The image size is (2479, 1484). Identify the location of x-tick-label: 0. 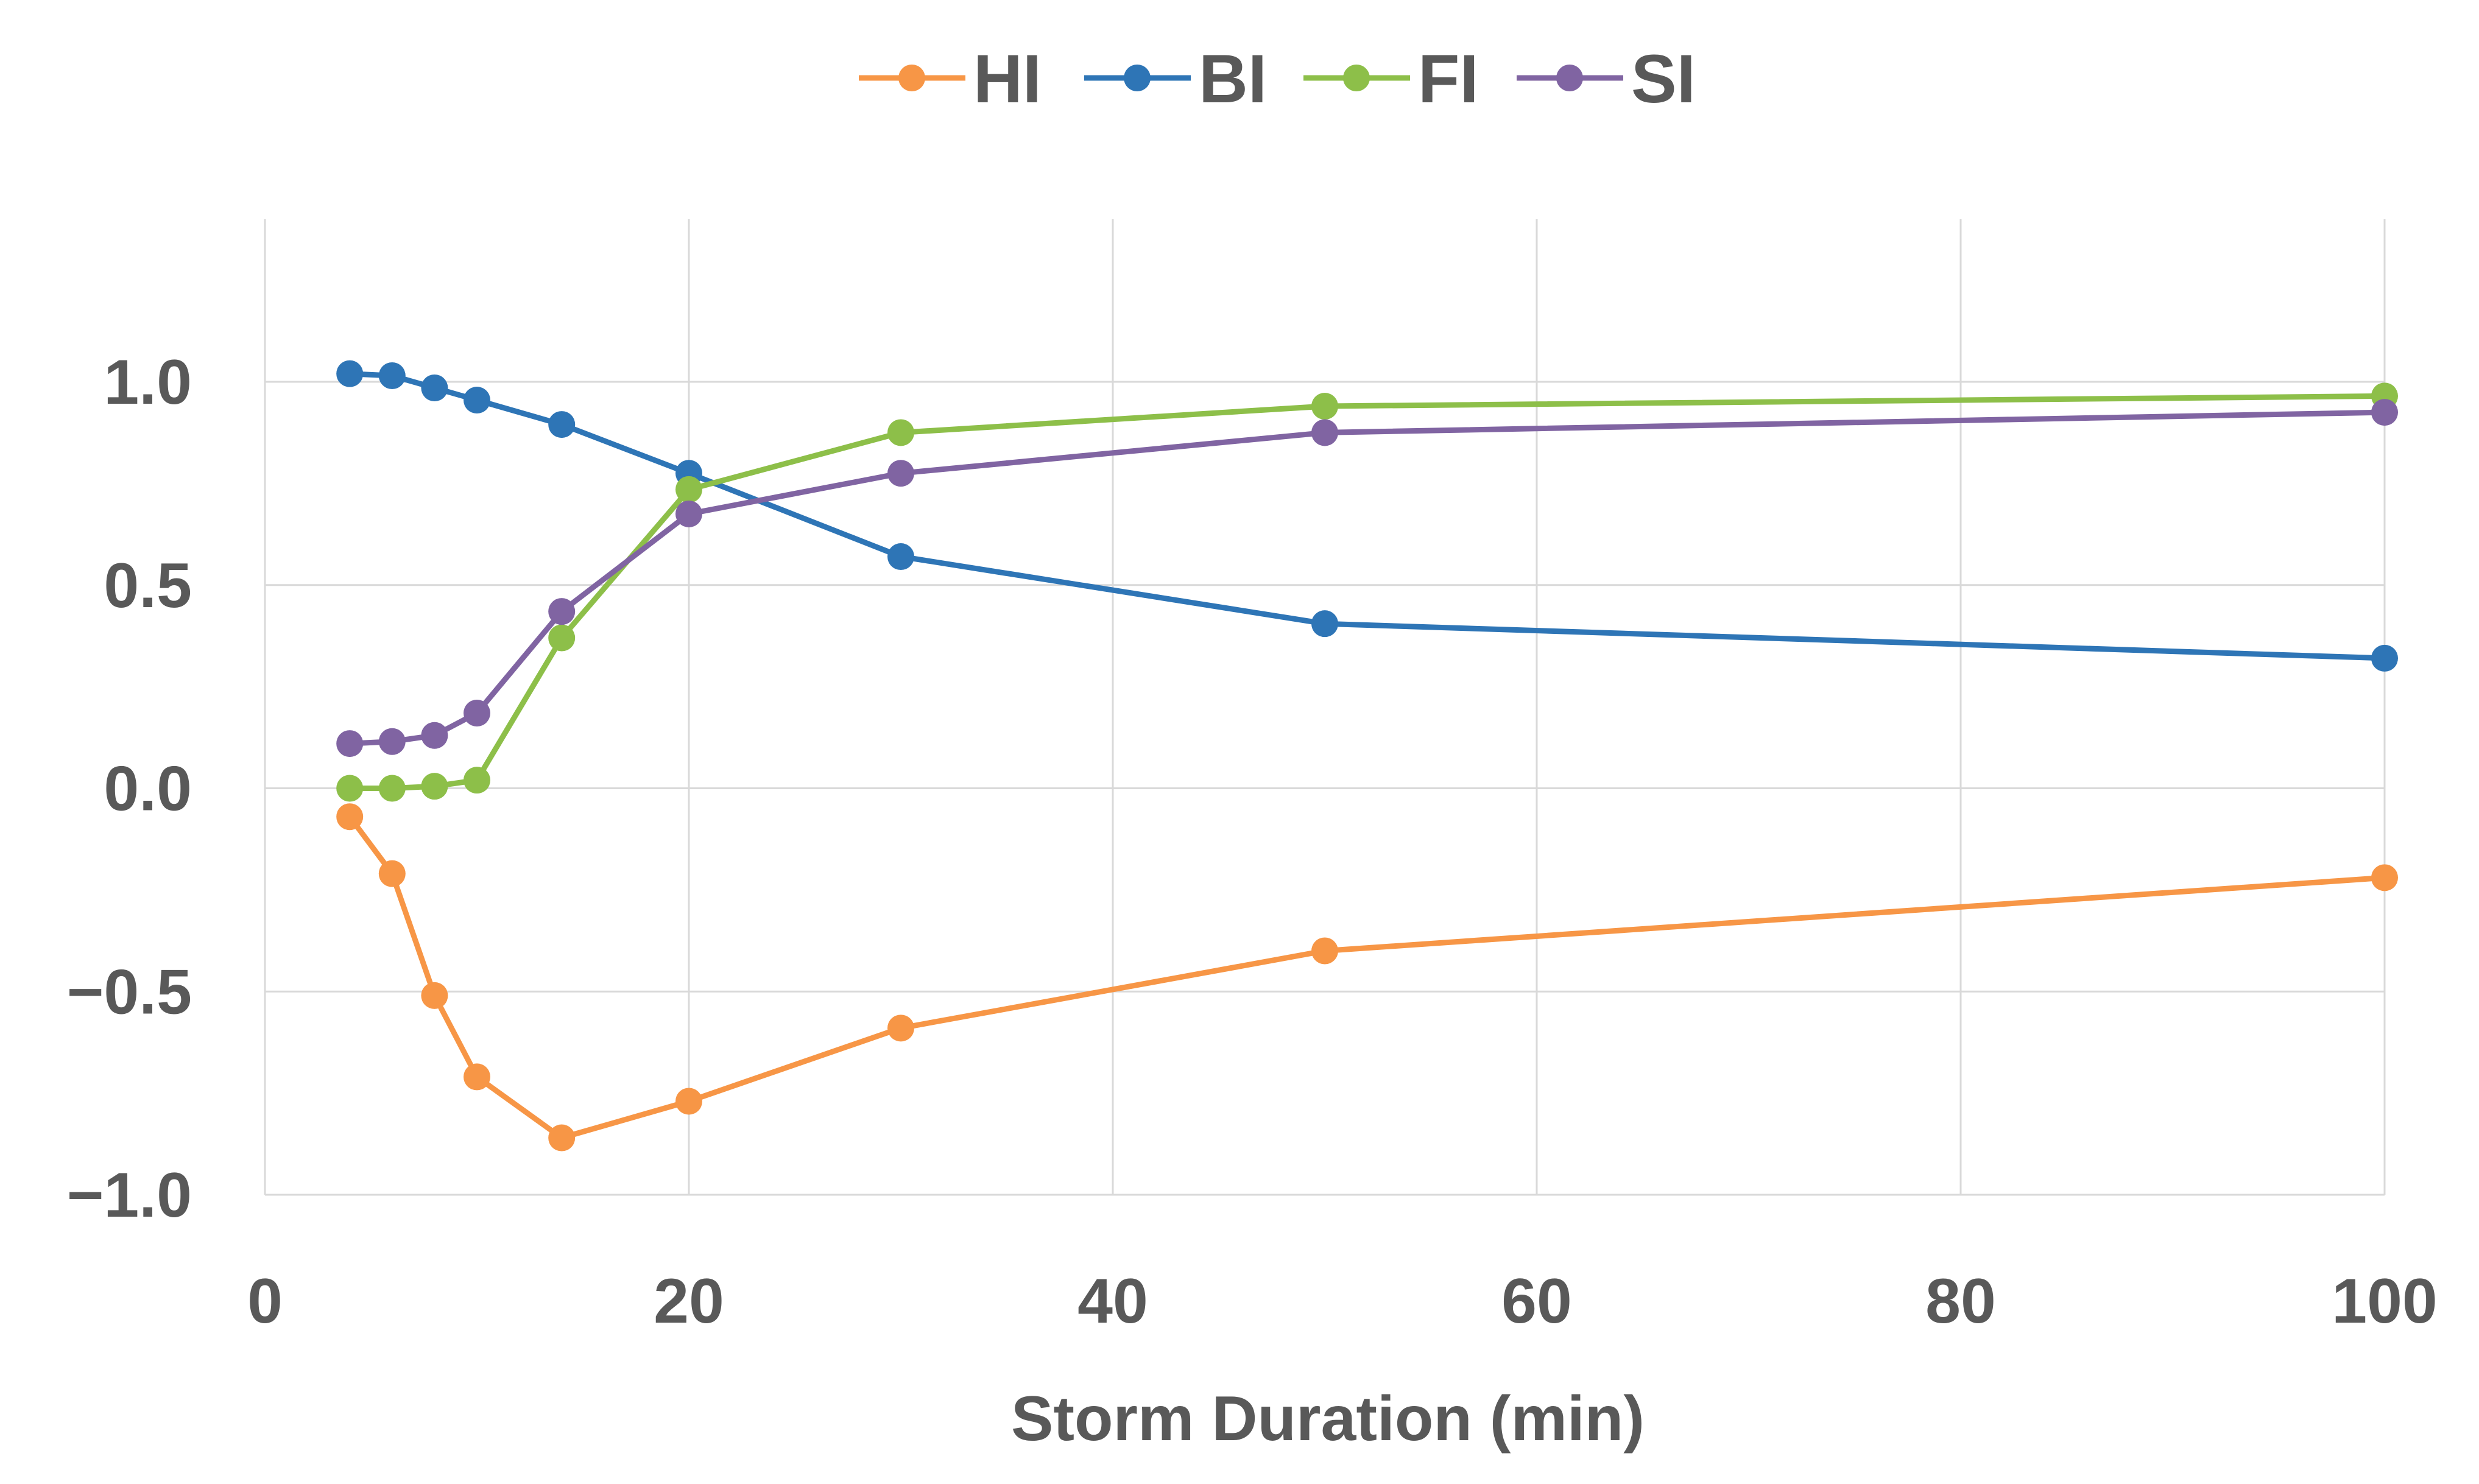
(265, 1301).